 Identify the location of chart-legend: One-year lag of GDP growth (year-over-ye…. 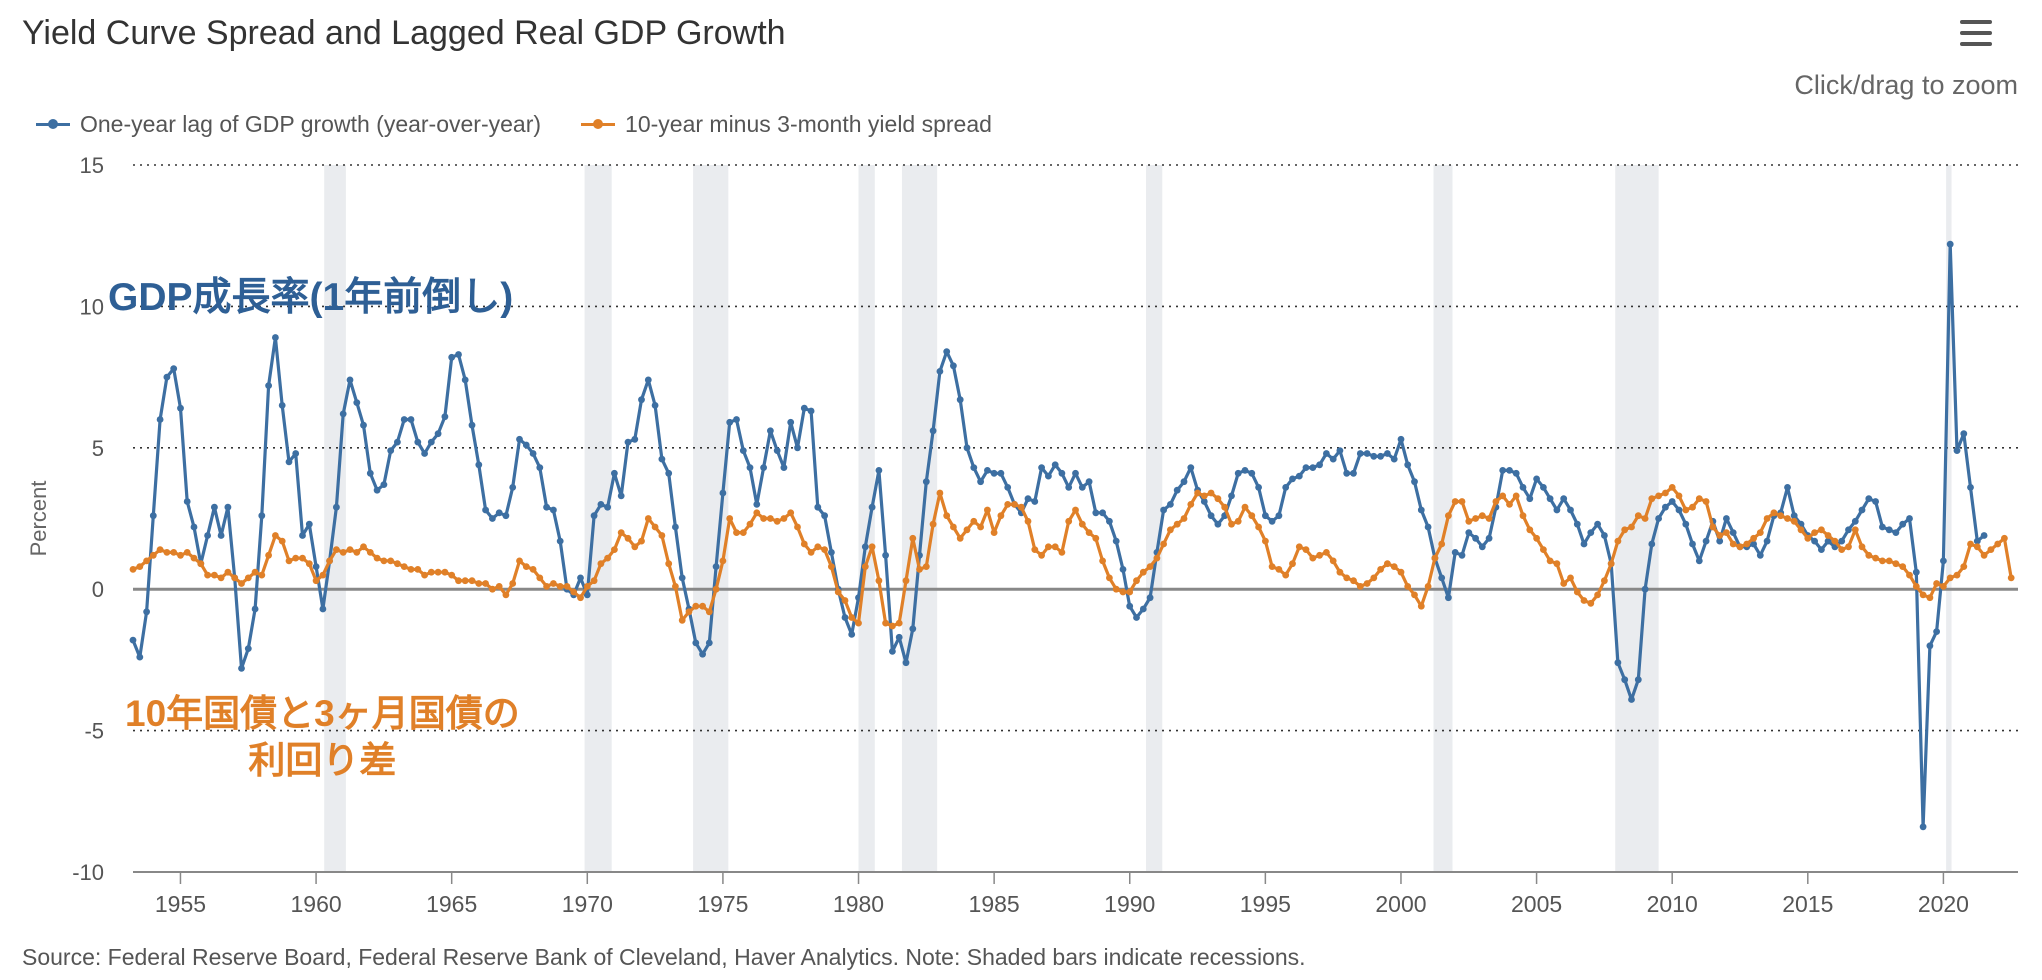
(534, 124).